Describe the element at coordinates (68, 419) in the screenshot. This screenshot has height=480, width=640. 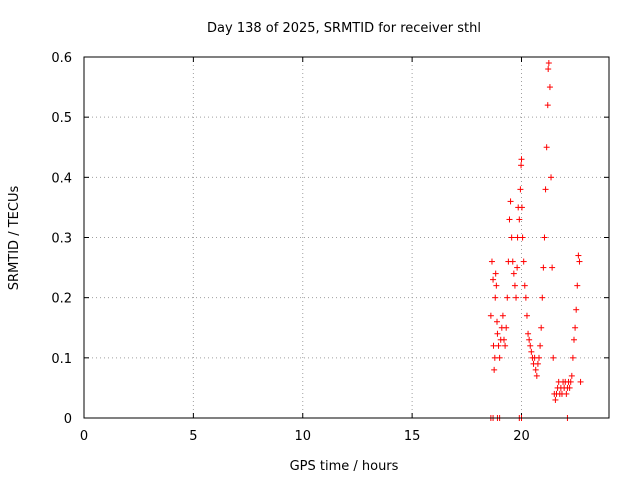
I see `y-tick-label: 0` at that location.